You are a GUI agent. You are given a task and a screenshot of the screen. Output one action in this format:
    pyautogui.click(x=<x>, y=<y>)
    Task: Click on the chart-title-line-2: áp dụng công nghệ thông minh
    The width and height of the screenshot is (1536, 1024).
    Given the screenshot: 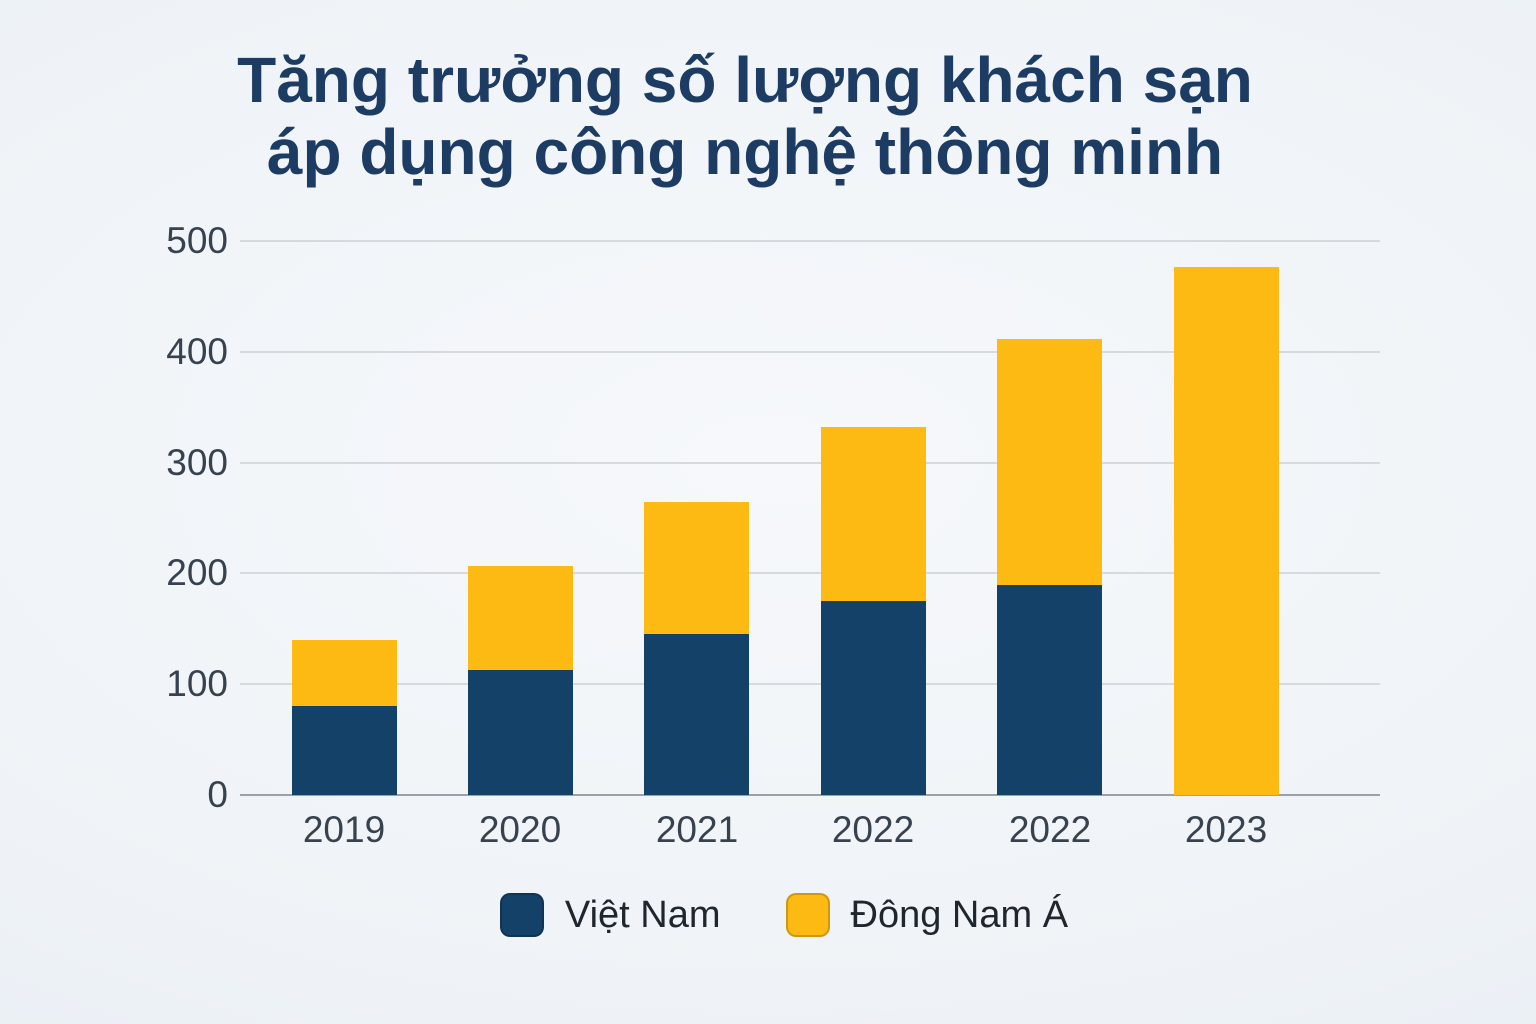 What is the action you would take?
    pyautogui.click(x=745, y=152)
    